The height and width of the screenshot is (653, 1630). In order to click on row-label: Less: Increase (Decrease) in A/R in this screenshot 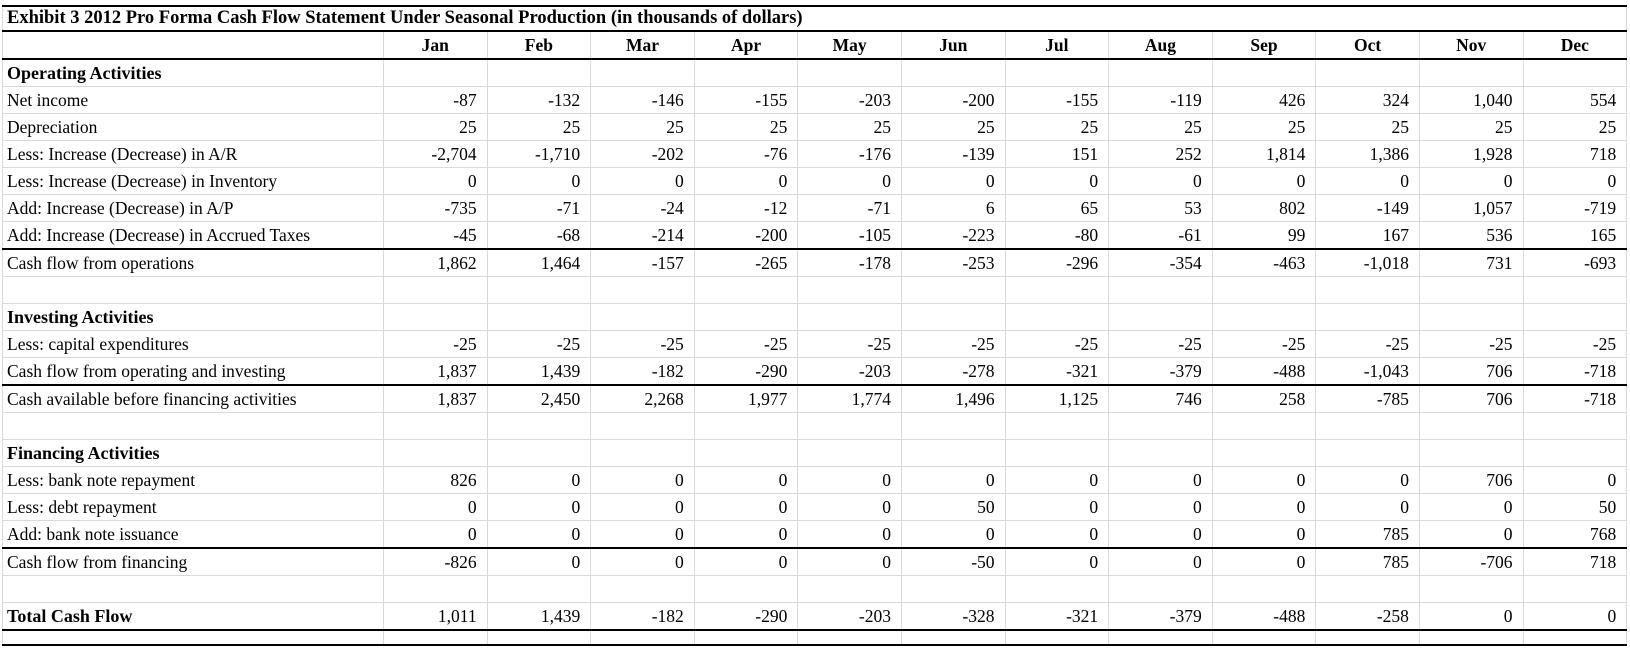, I will do `click(193, 154)`.